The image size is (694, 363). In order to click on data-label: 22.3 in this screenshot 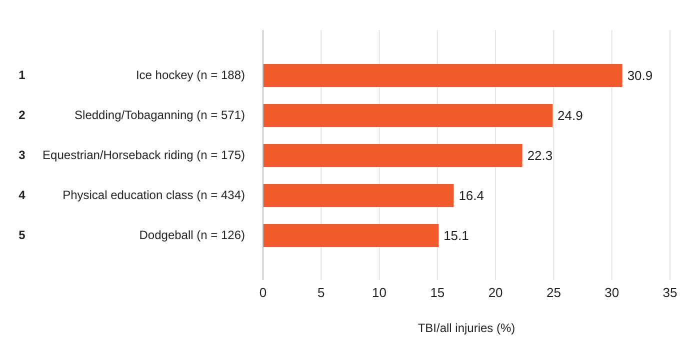, I will do `click(540, 156)`.